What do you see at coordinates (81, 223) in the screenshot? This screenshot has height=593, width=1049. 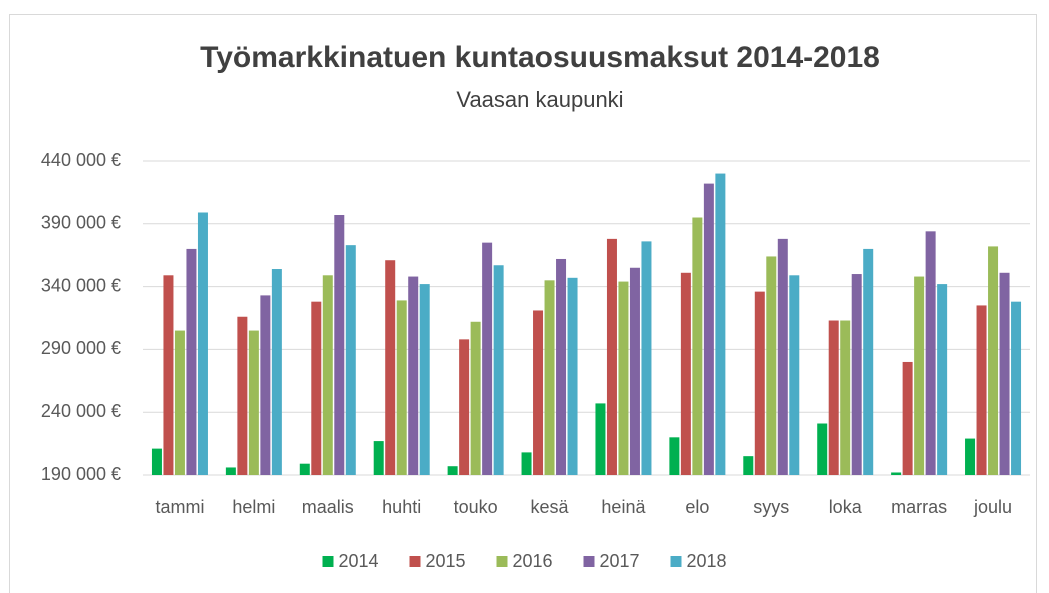 I see `y-tick-label: 390 000 €` at bounding box center [81, 223].